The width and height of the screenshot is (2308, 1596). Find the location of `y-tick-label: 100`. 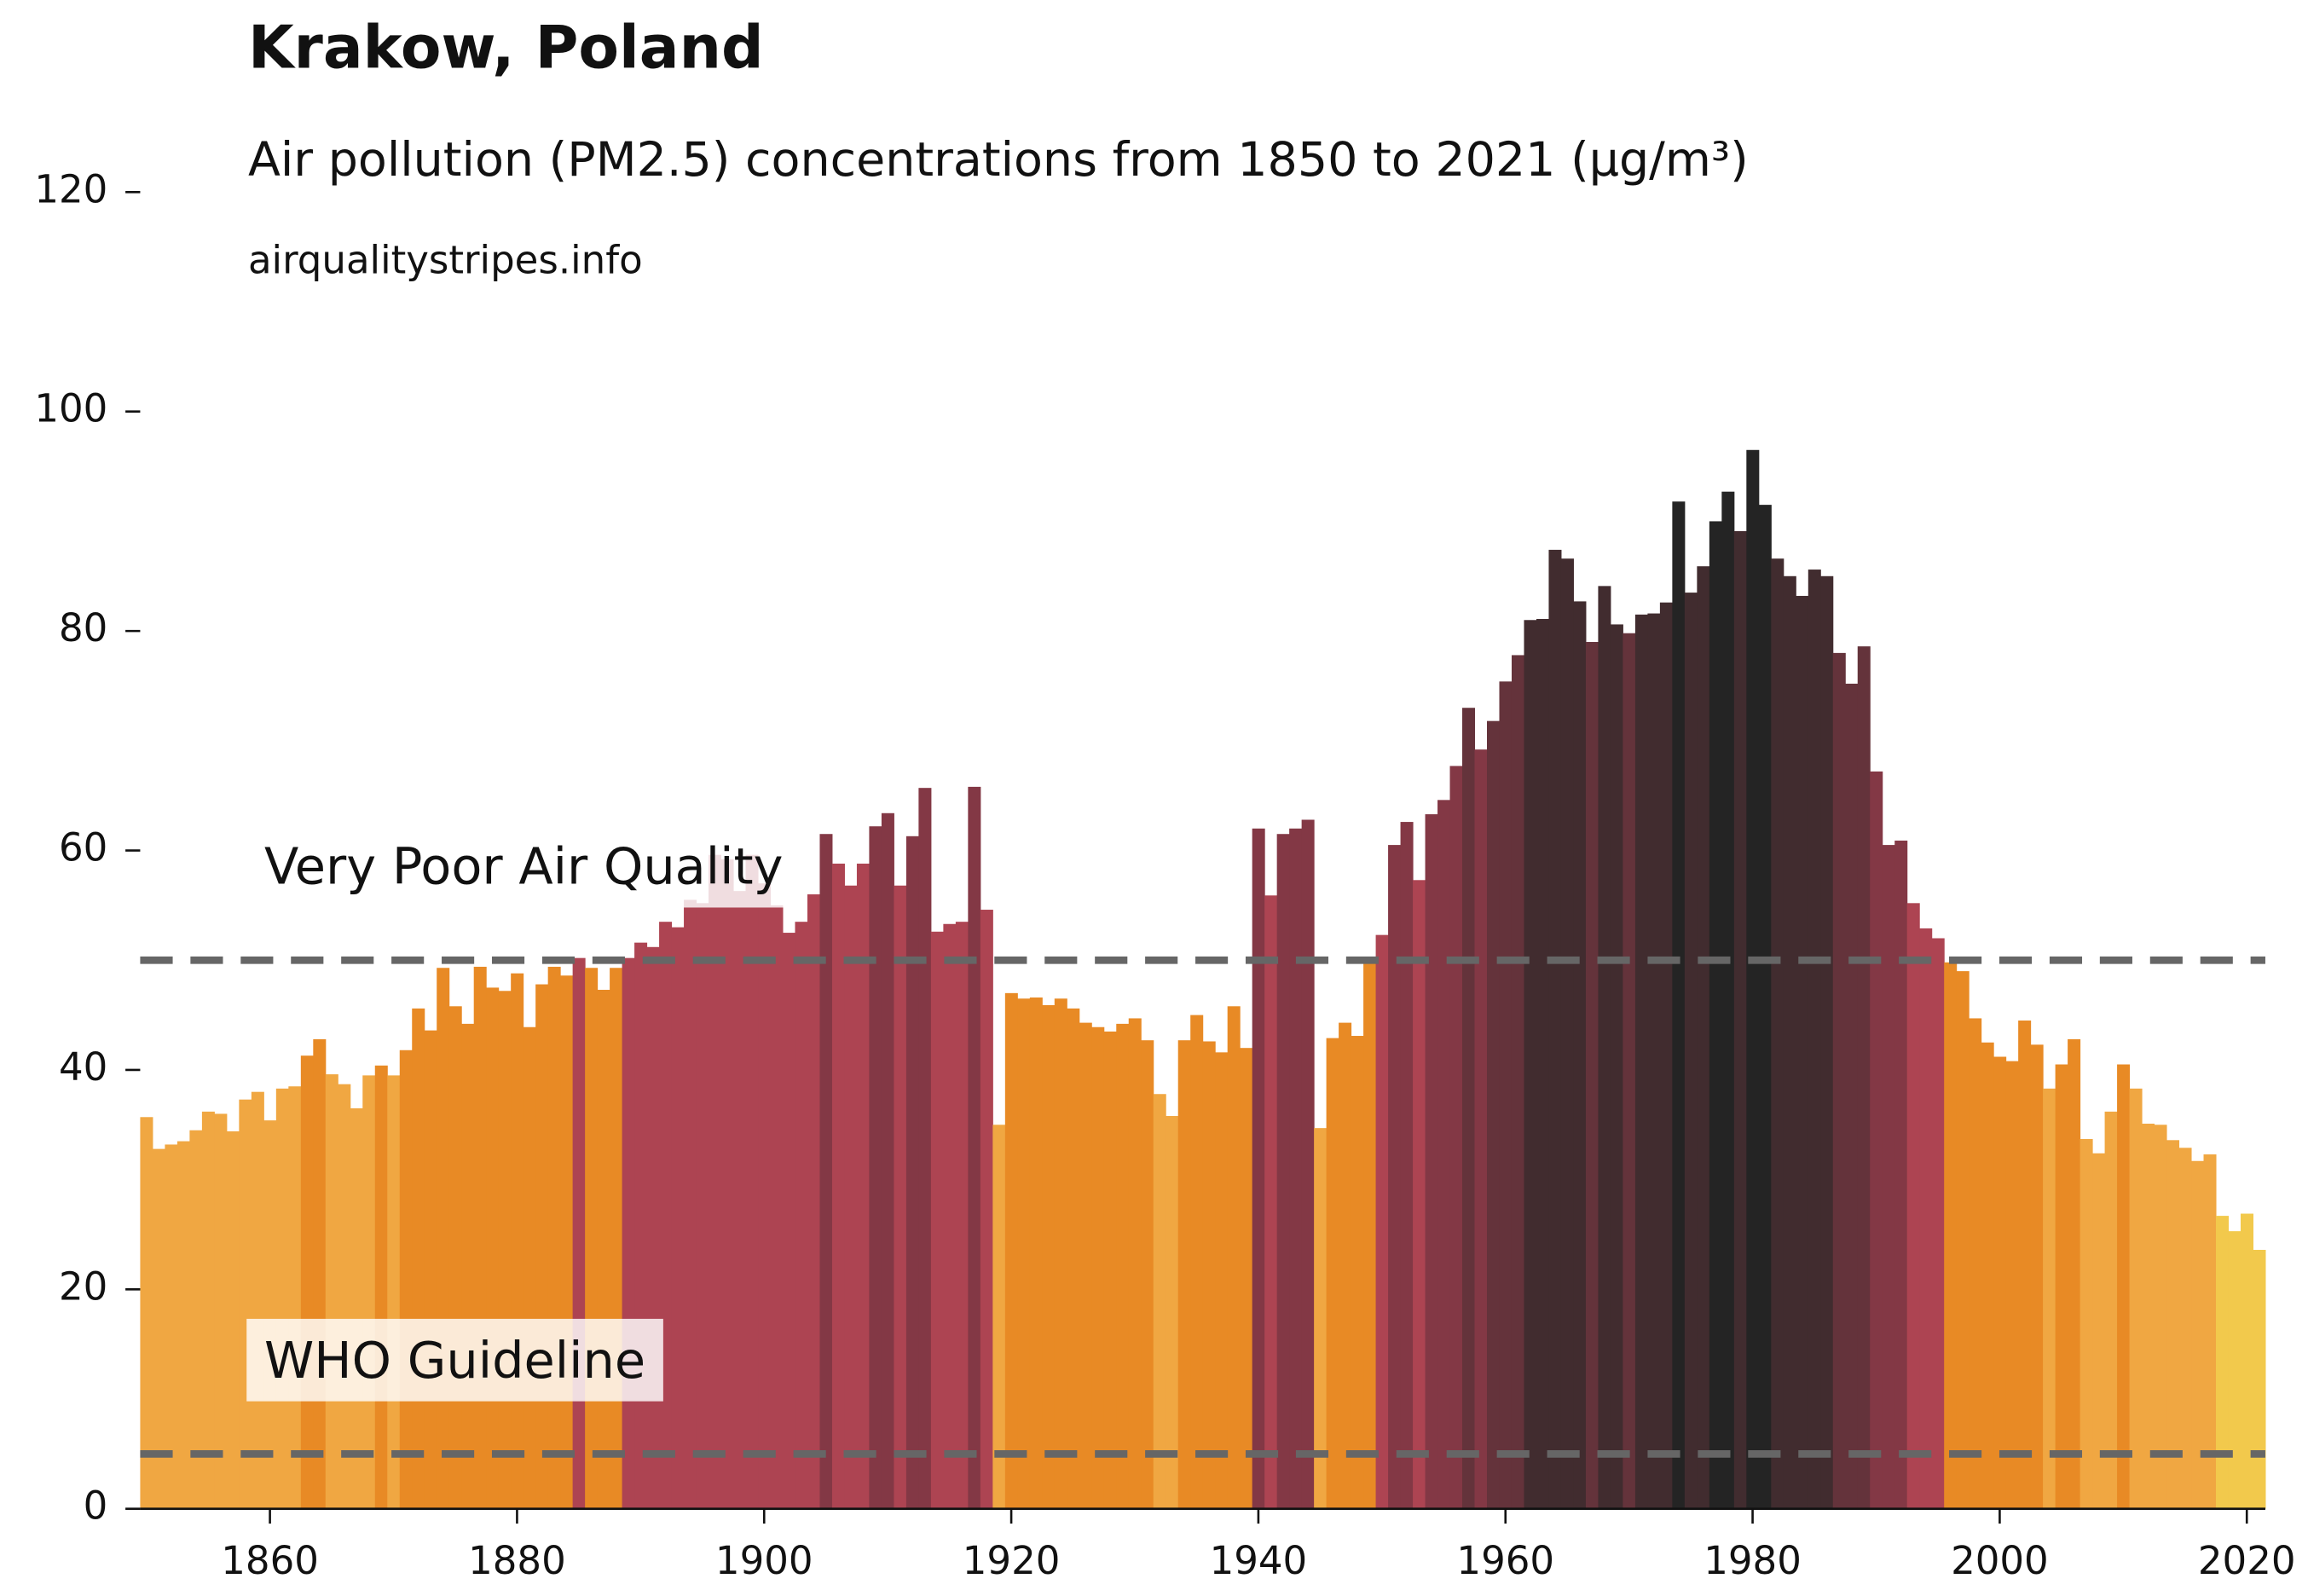

y-tick-label: 100 is located at coordinates (70, 408).